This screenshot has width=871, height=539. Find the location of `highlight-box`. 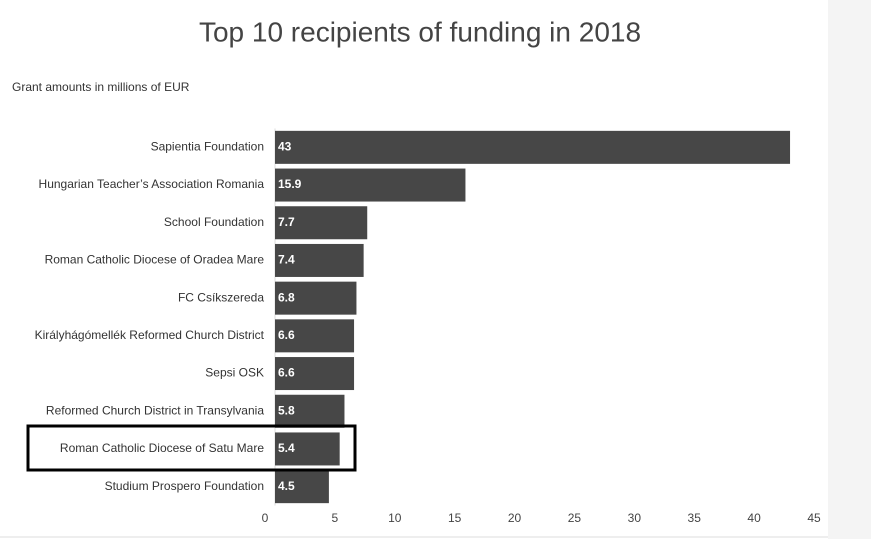

highlight-box is located at coordinates (191, 448).